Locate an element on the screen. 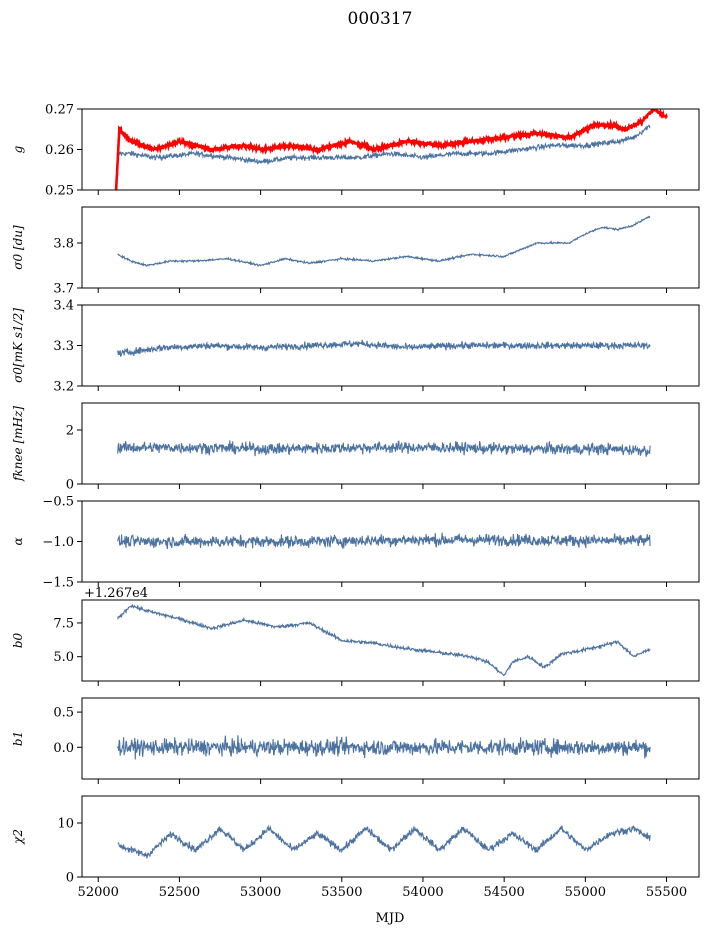 Image resolution: width=709 pixels, height=936 pixels. x-tick-label: 52500 is located at coordinates (179, 892).